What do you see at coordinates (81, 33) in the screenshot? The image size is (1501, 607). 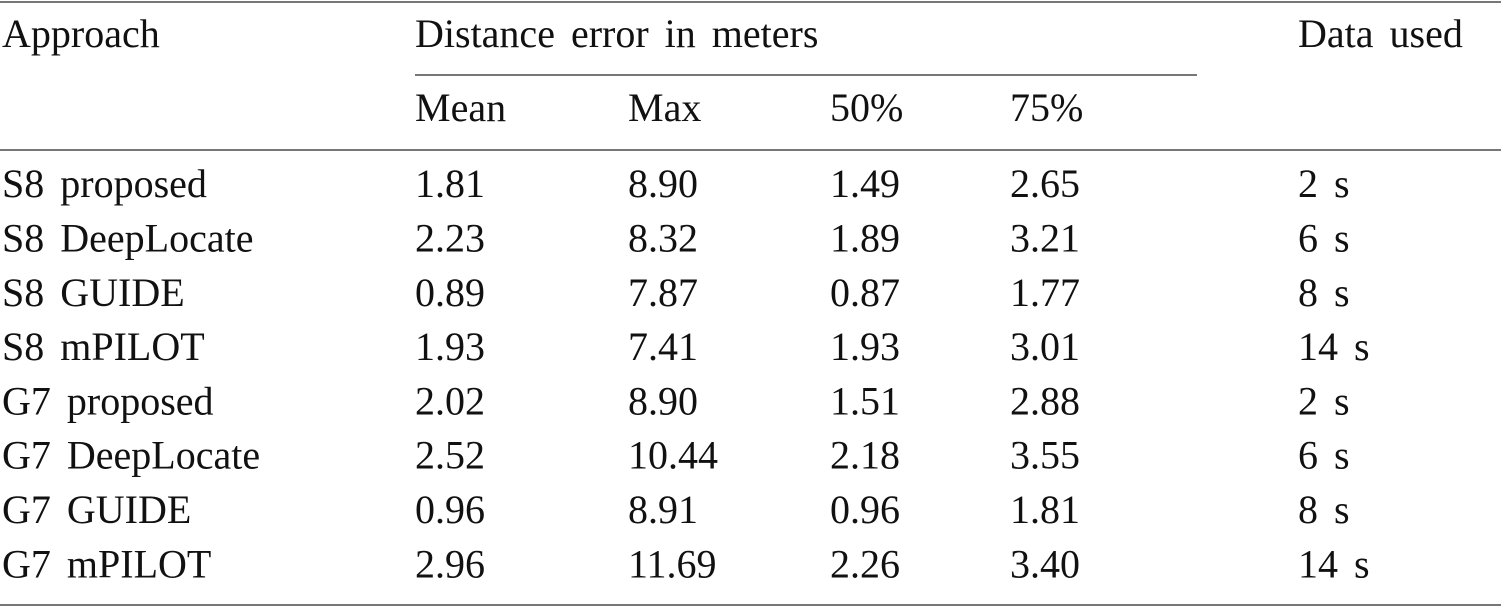 I see `header-approach: Approach` at bounding box center [81, 33].